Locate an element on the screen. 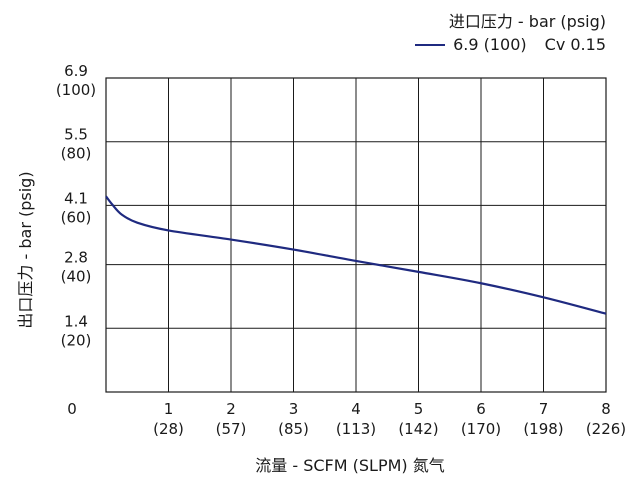 The height and width of the screenshot is (484, 630). x-tick-sublabel: (226) is located at coordinates (606, 429).